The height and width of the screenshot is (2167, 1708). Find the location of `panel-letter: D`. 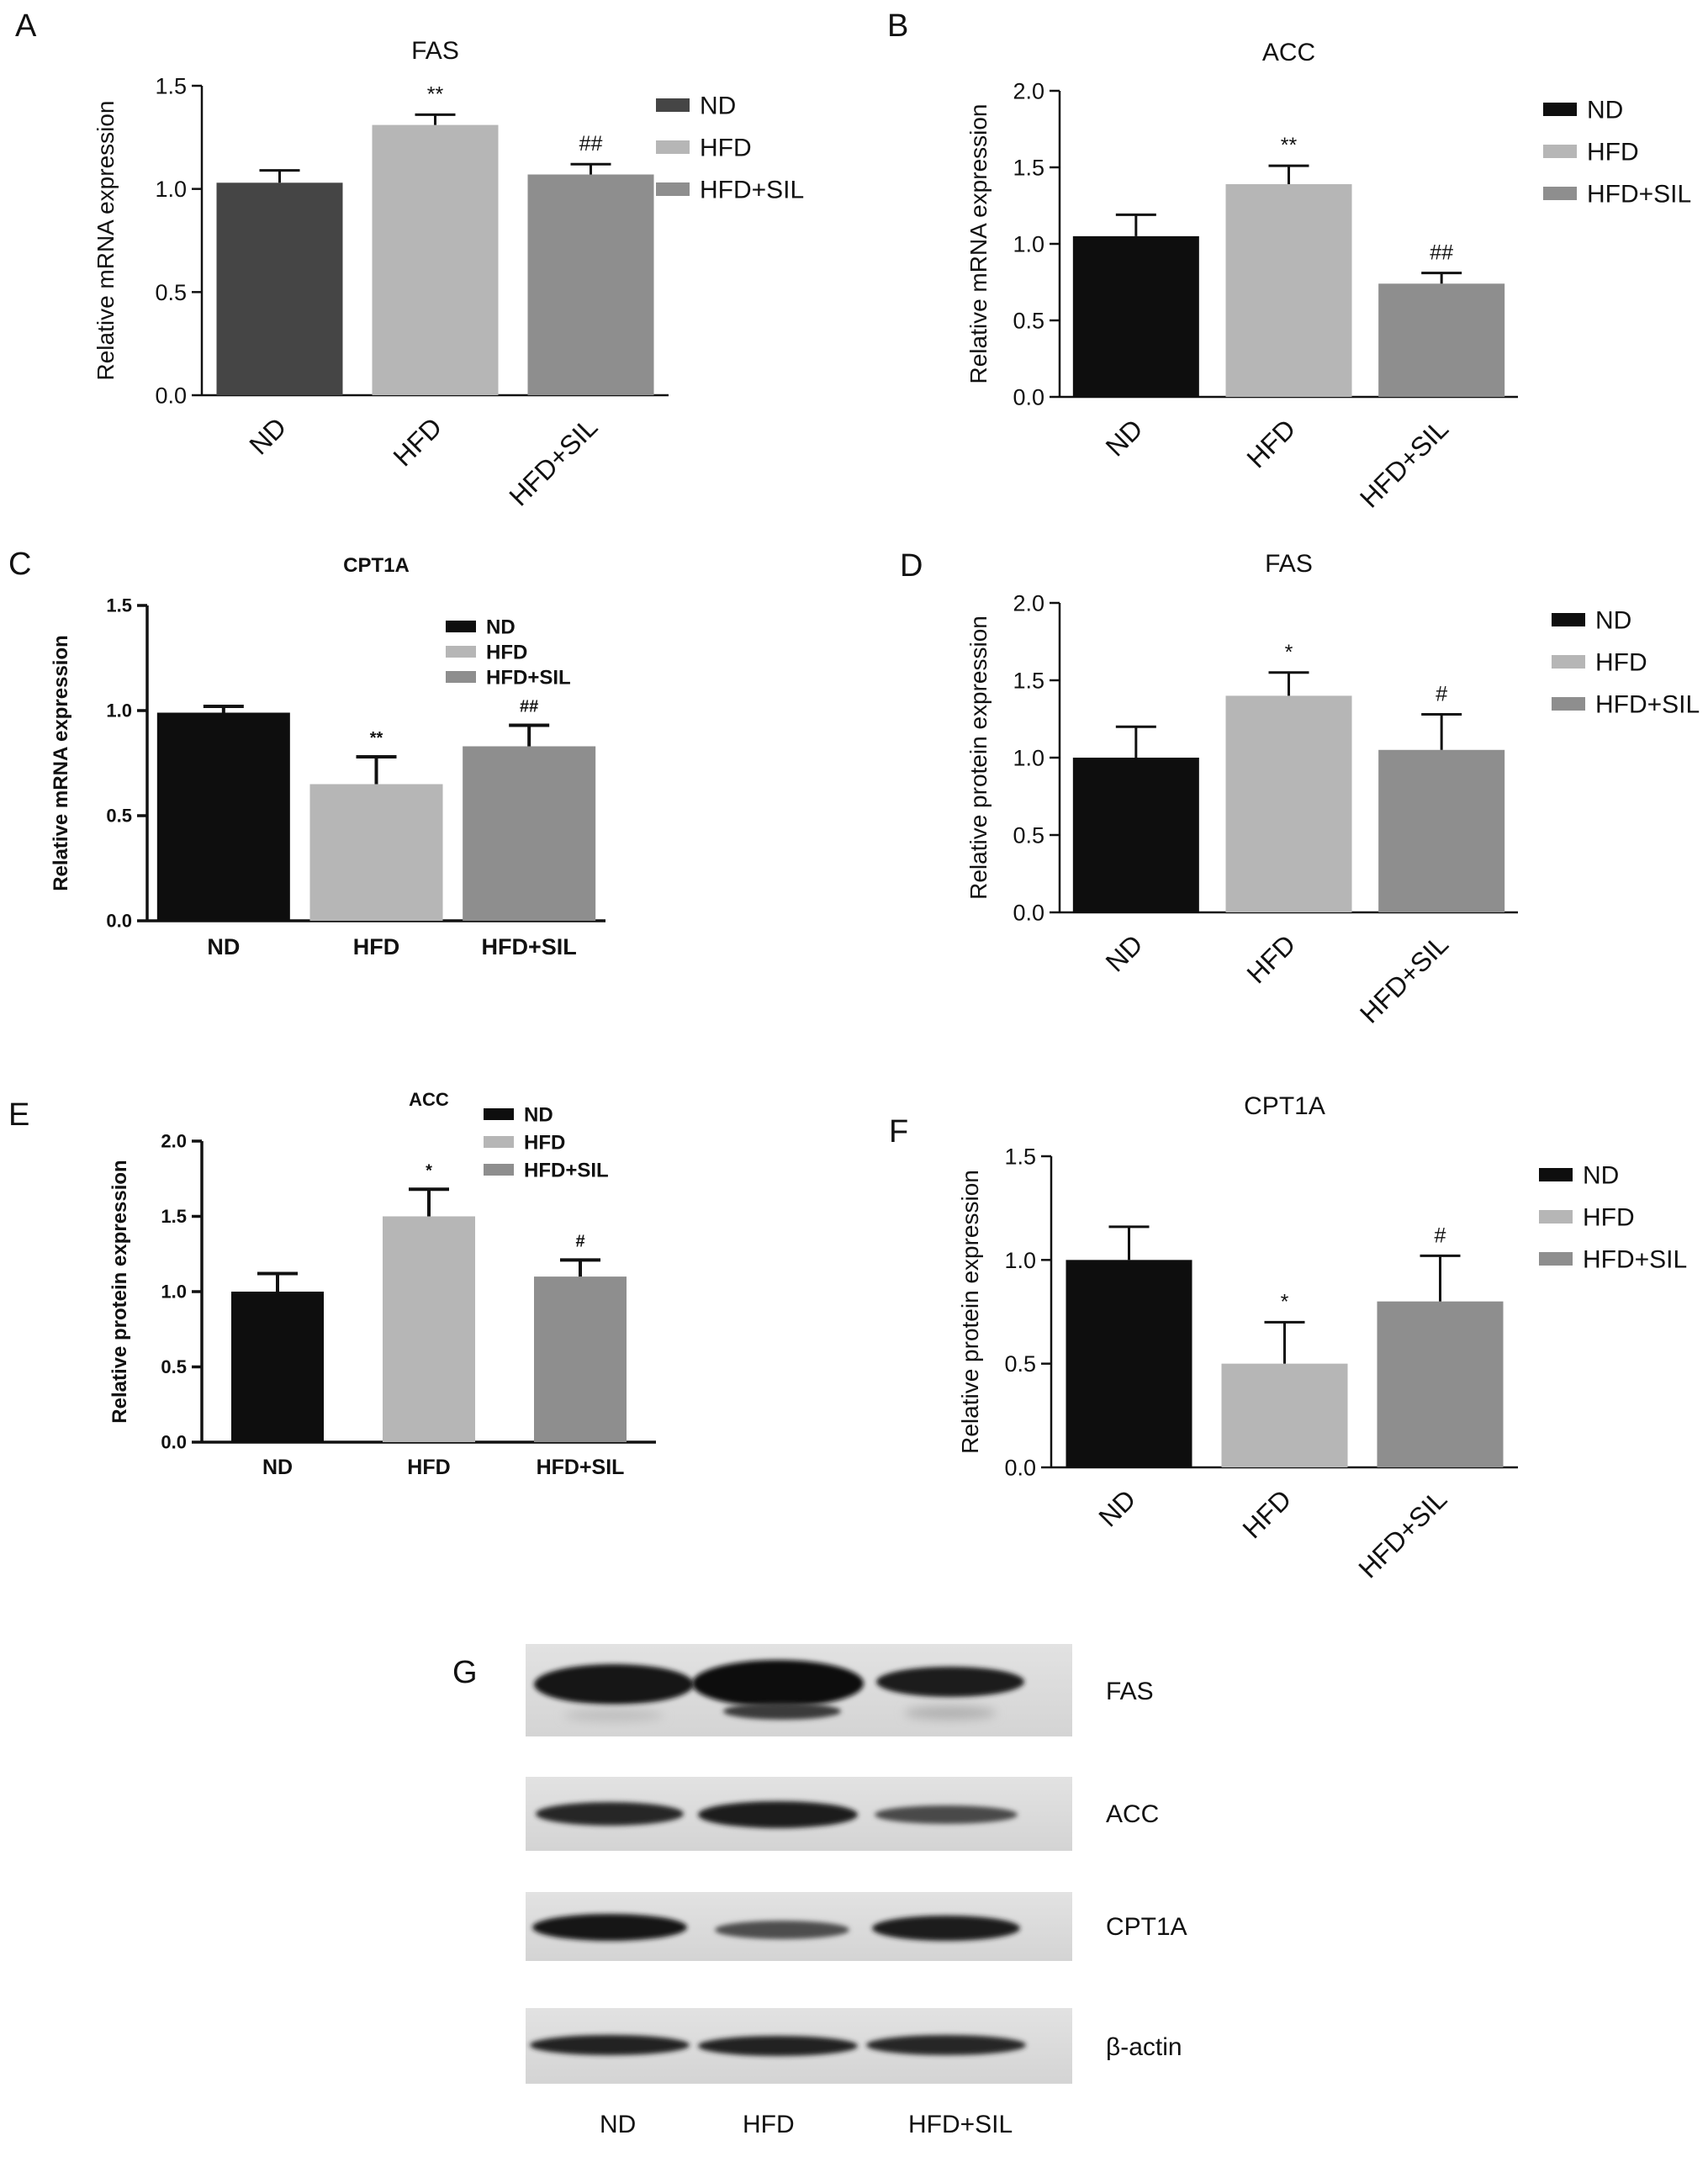

panel-letter: D is located at coordinates (911, 566).